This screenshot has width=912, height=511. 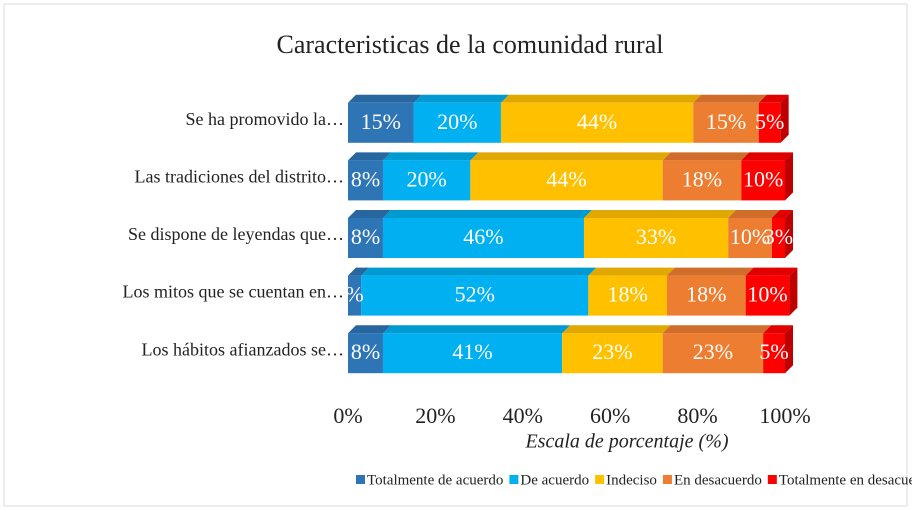 I want to click on data-label: 8%, so click(x=365, y=351).